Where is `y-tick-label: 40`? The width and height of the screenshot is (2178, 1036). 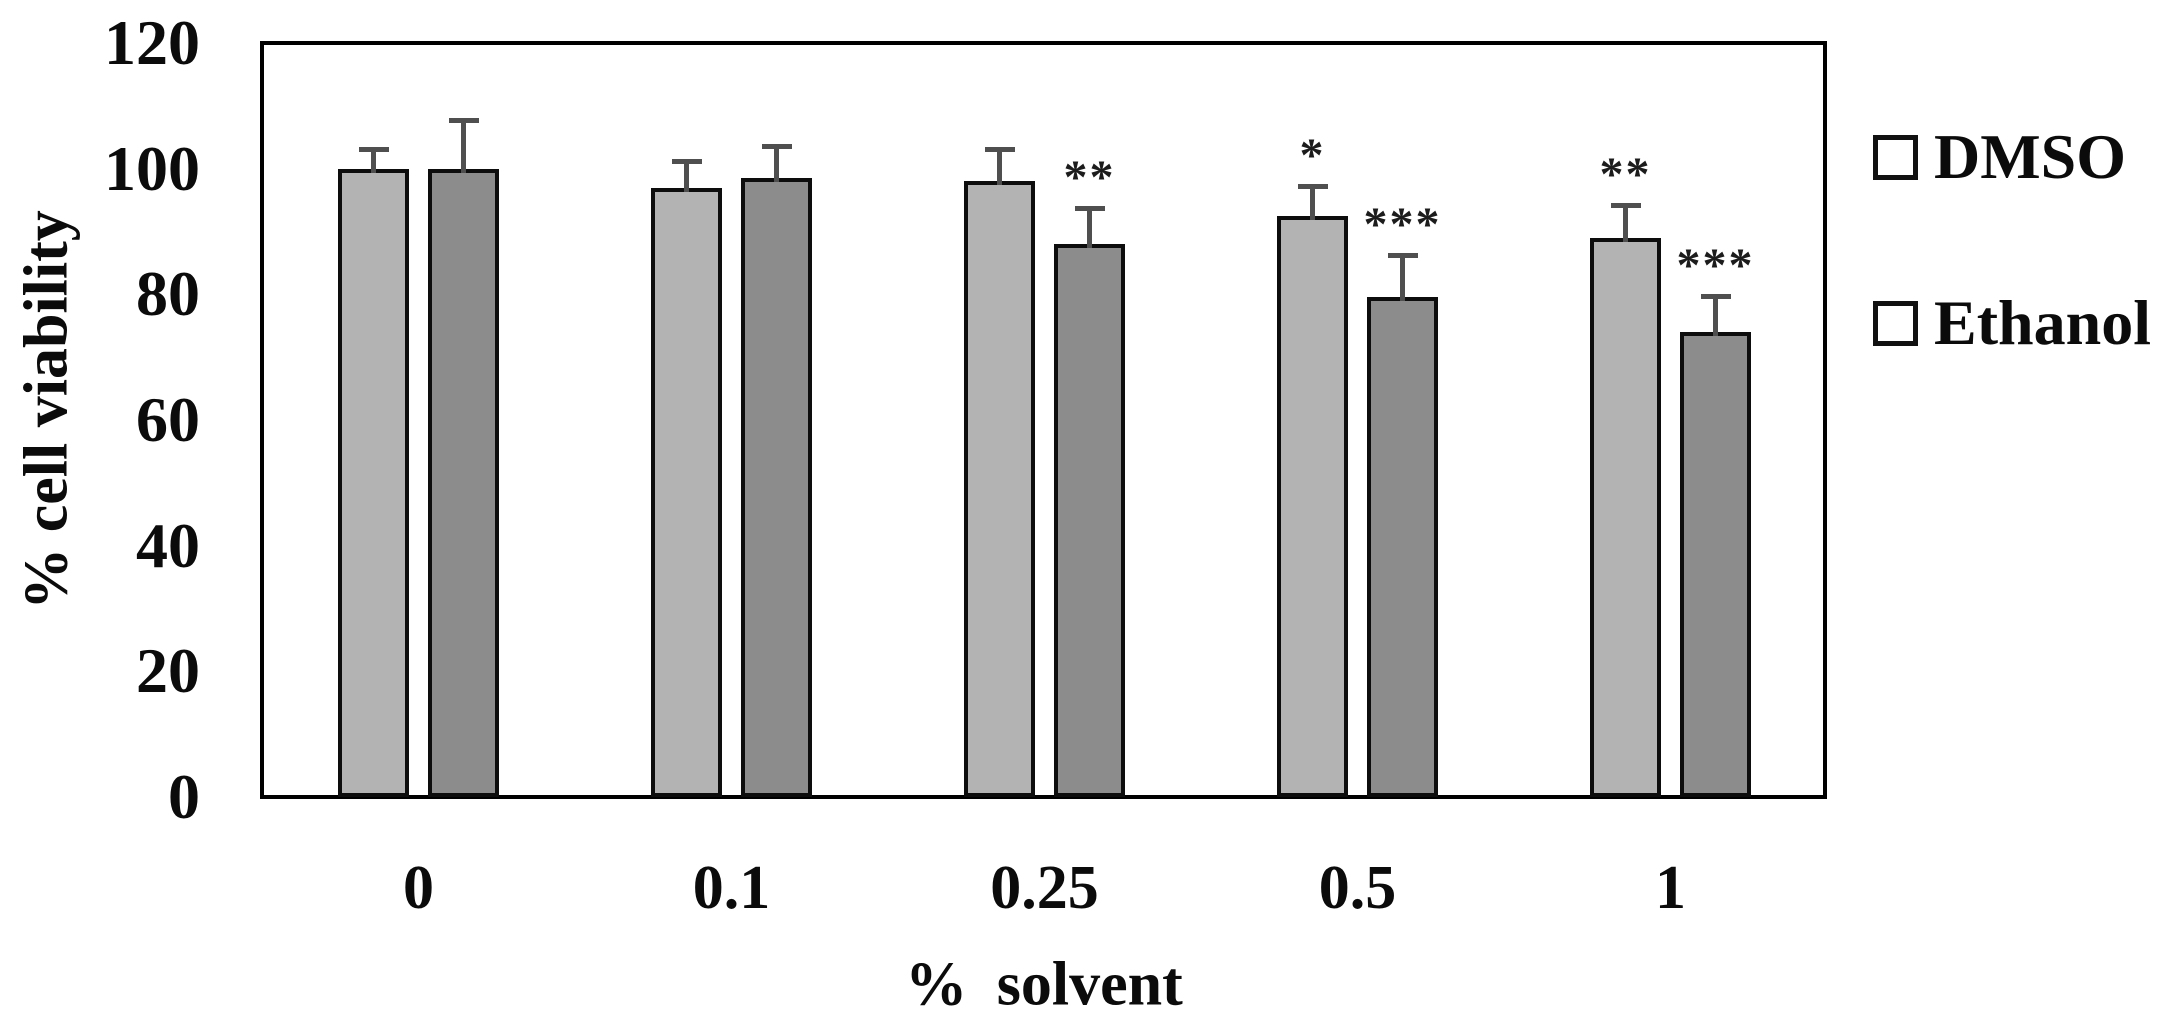 y-tick-label: 40 is located at coordinates (168, 545).